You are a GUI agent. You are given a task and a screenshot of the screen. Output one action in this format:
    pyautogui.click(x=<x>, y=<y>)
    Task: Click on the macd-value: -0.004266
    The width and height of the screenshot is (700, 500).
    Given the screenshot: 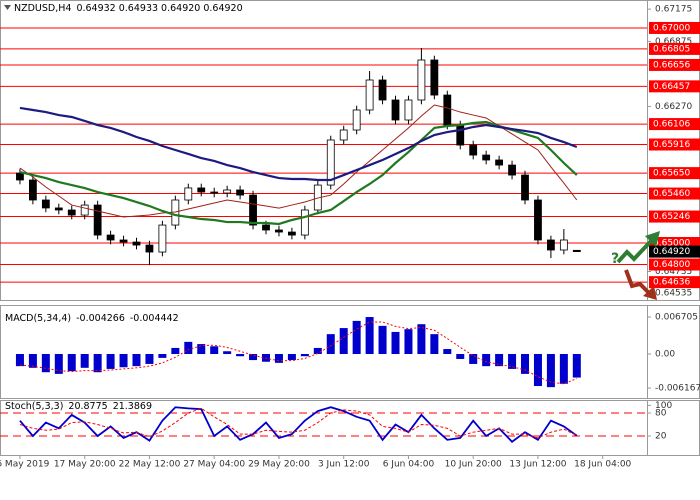 What is the action you would take?
    pyautogui.click(x=100, y=318)
    